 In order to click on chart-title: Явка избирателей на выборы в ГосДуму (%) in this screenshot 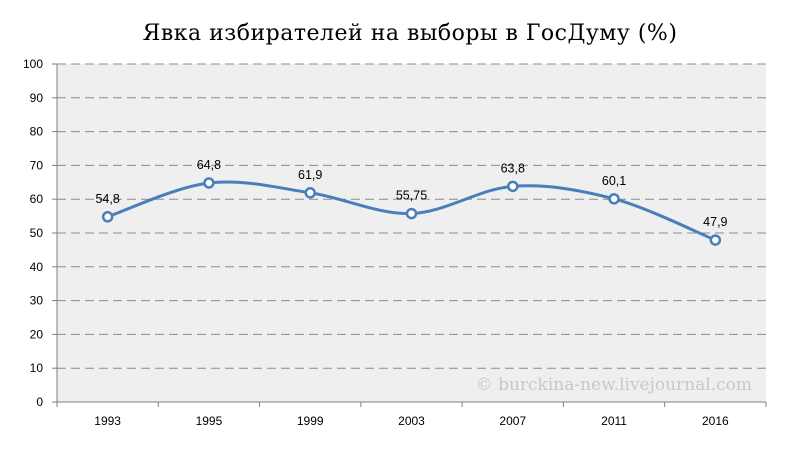, I will do `click(410, 33)`.